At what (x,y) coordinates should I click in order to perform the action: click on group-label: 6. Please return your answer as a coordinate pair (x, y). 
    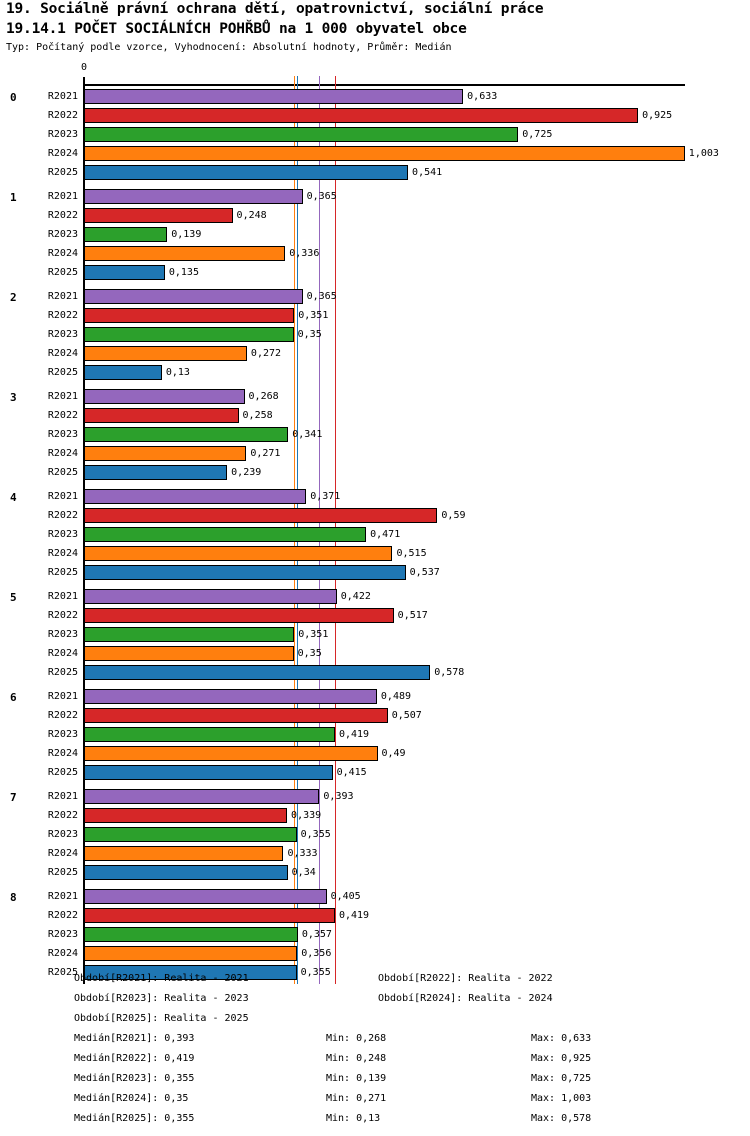
    Looking at the image, I should click on (13, 697).